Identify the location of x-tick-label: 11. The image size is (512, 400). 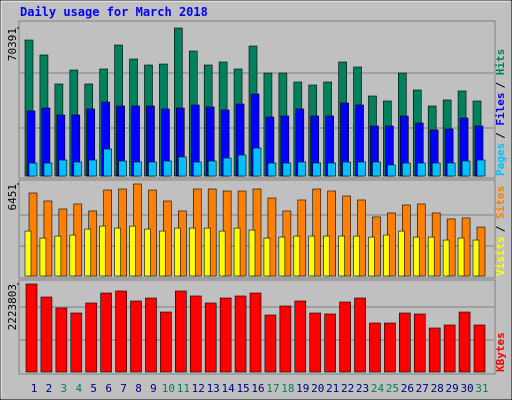
(183, 388).